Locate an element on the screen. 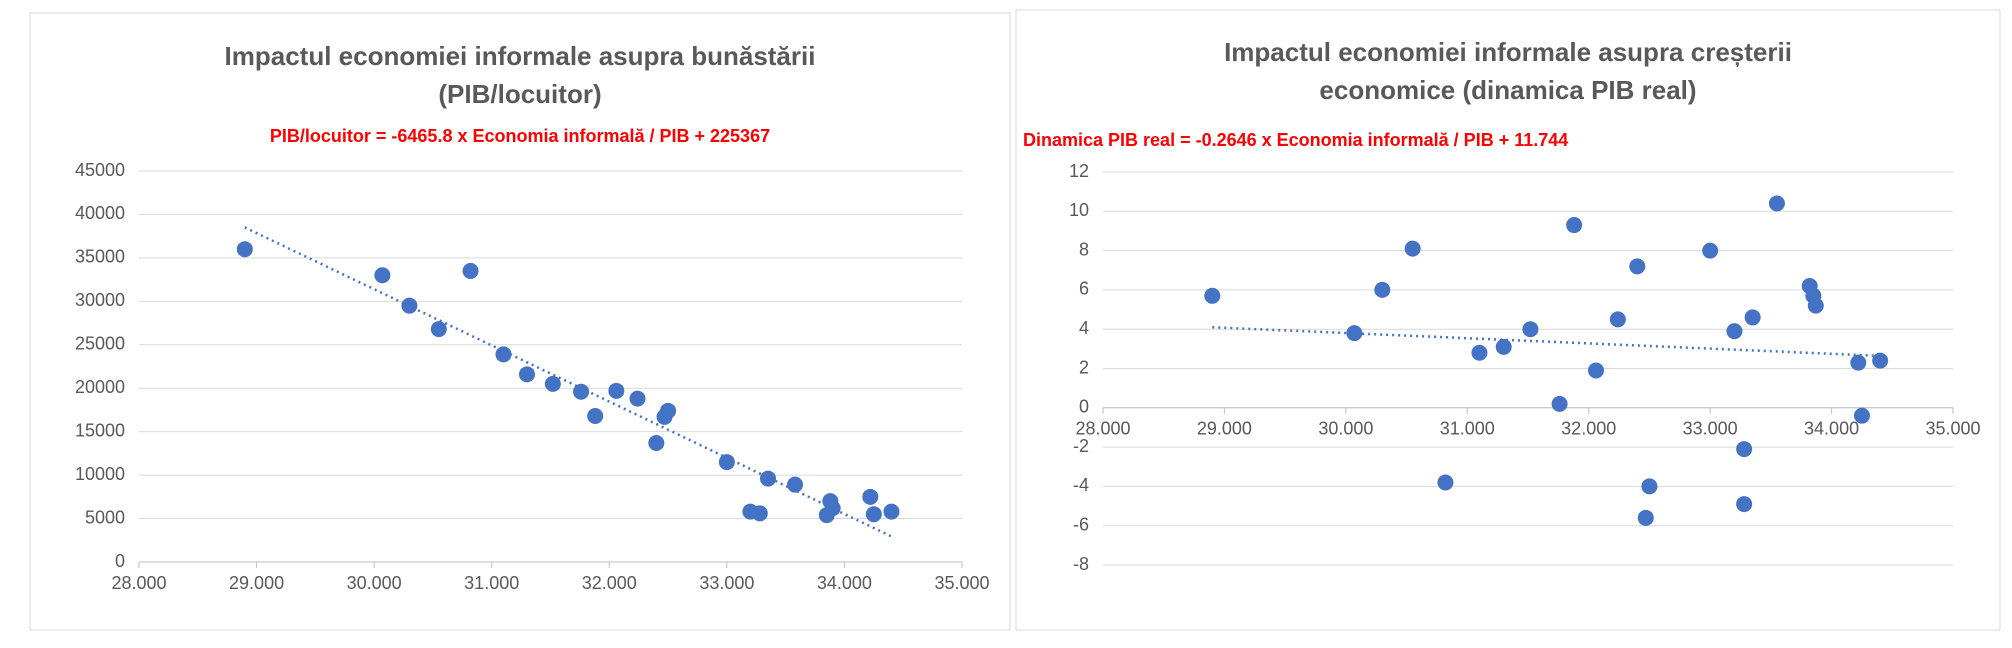 This screenshot has width=2012, height=648. y-tick-label: 15000 is located at coordinates (100, 430).